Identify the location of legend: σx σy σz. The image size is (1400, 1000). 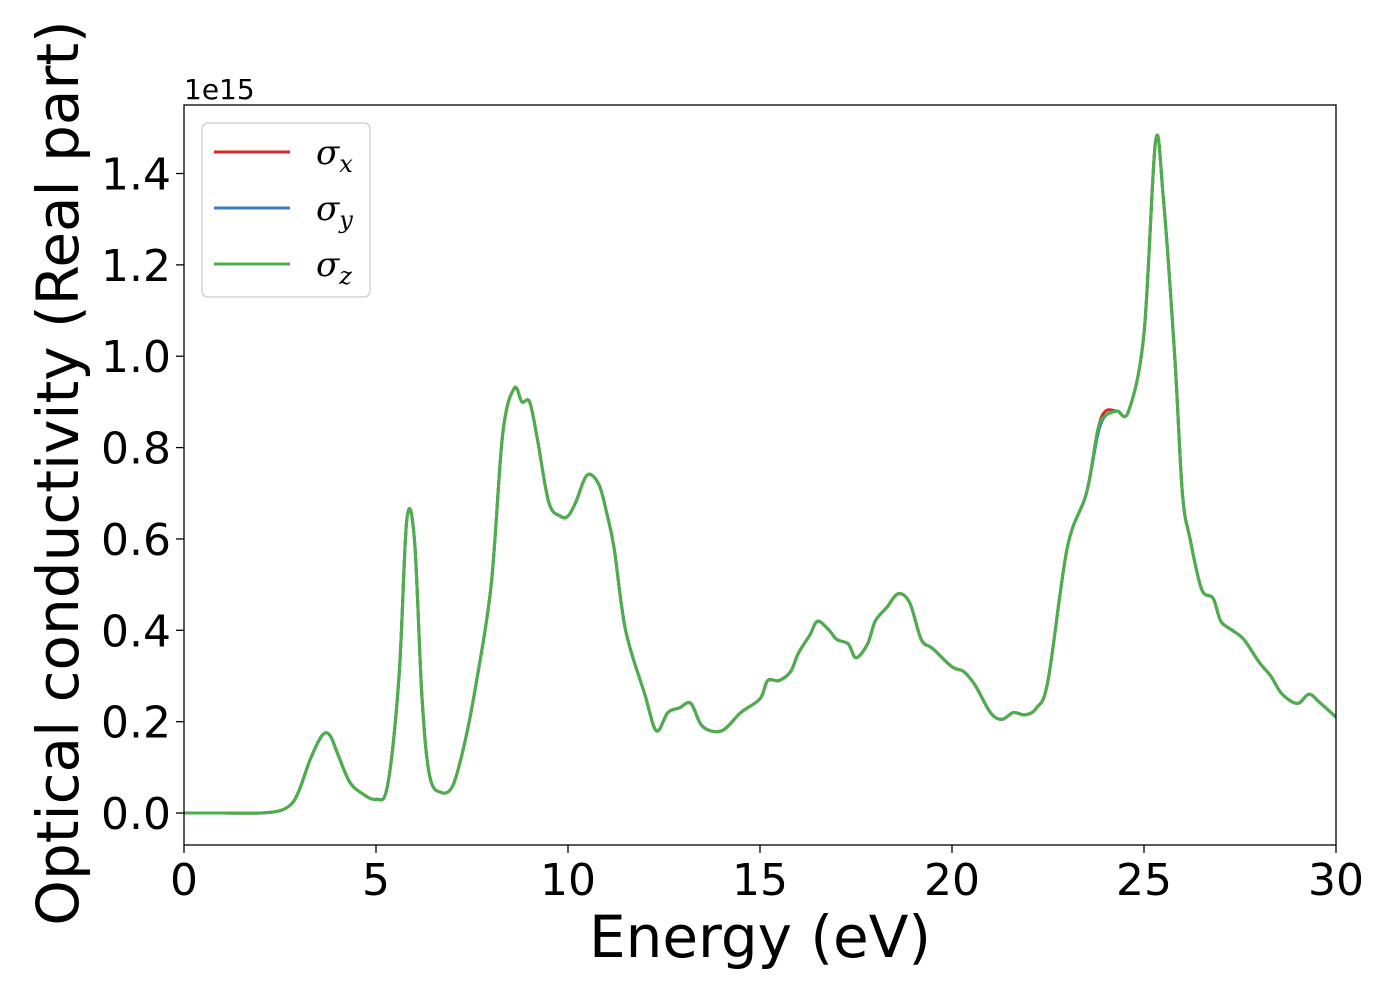
(286, 210).